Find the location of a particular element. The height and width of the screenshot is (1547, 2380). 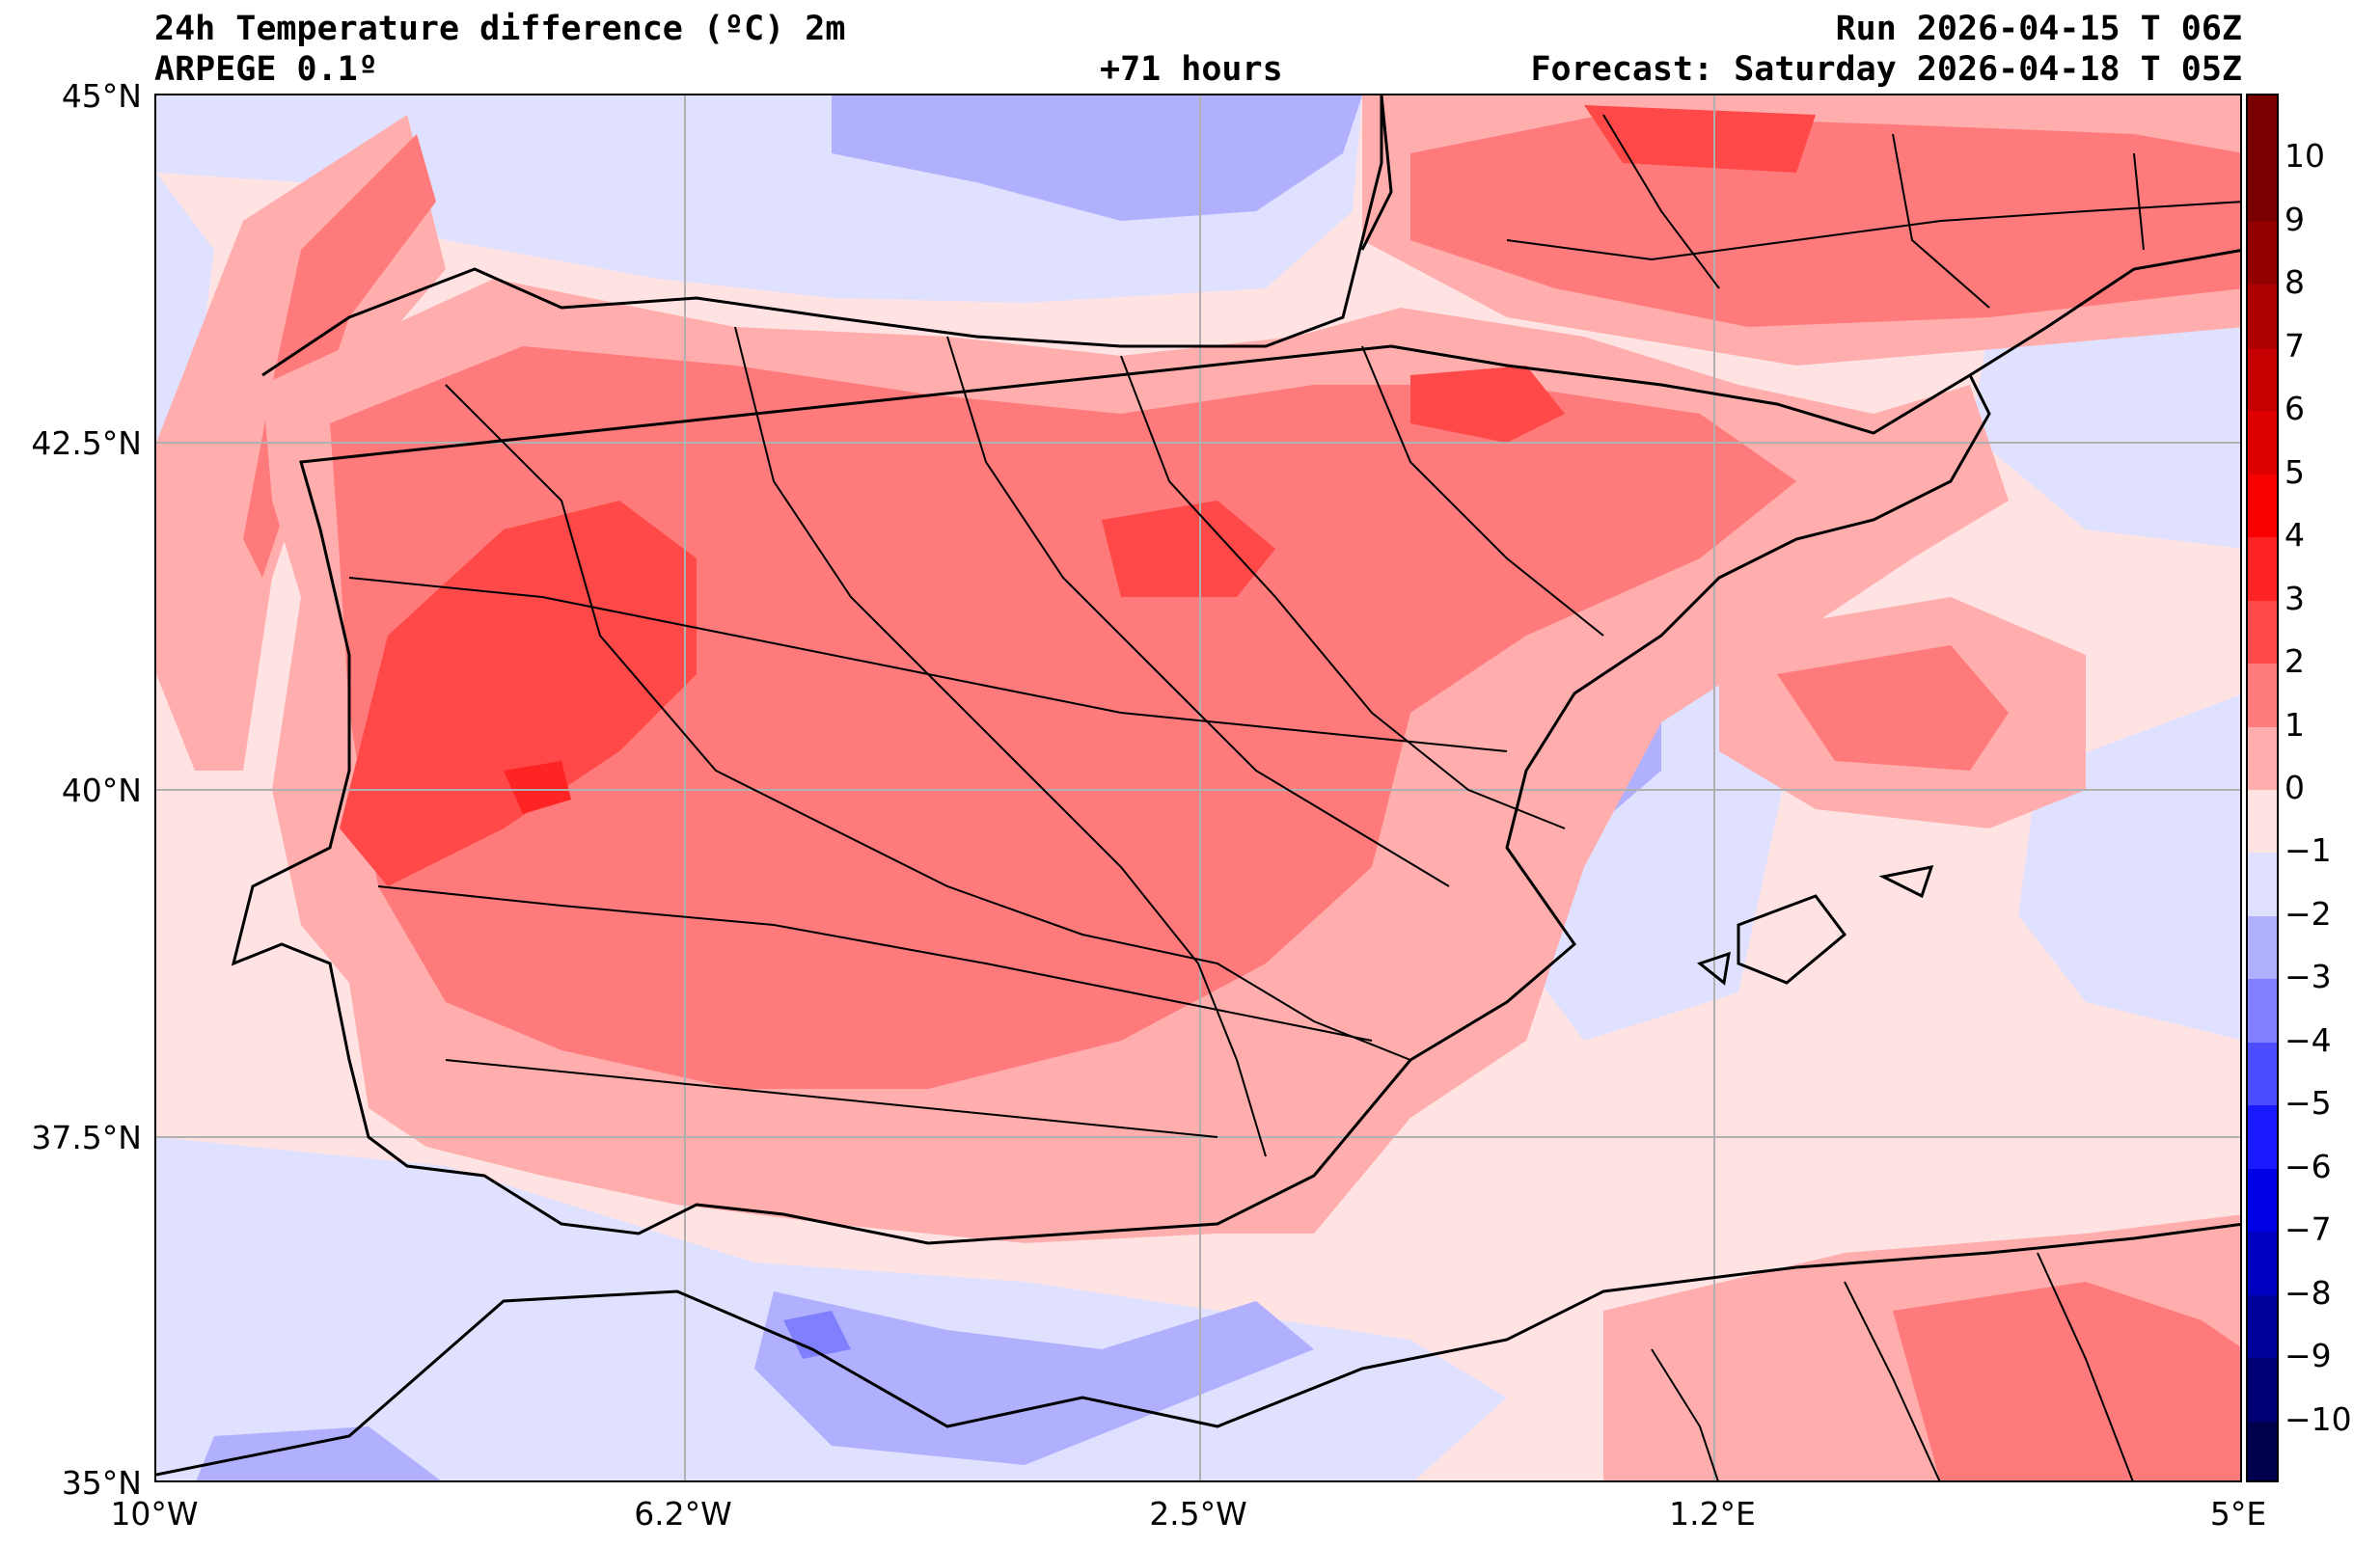

colorbar-tick-label: −2 is located at coordinates (2308, 914).